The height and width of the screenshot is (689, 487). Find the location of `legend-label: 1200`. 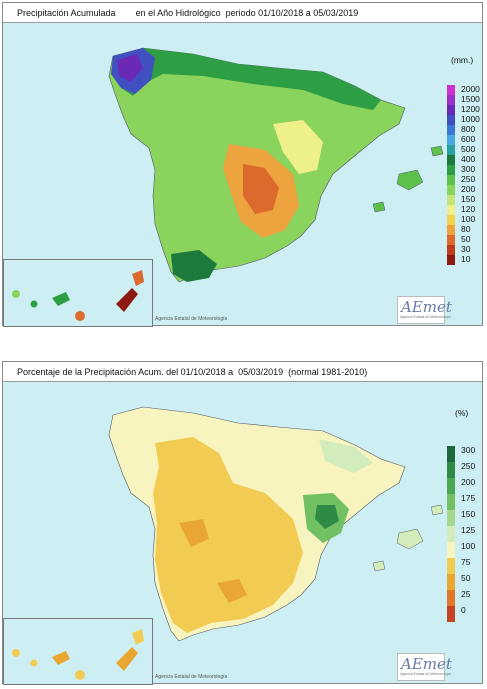

legend-label: 1200 is located at coordinates (470, 109).